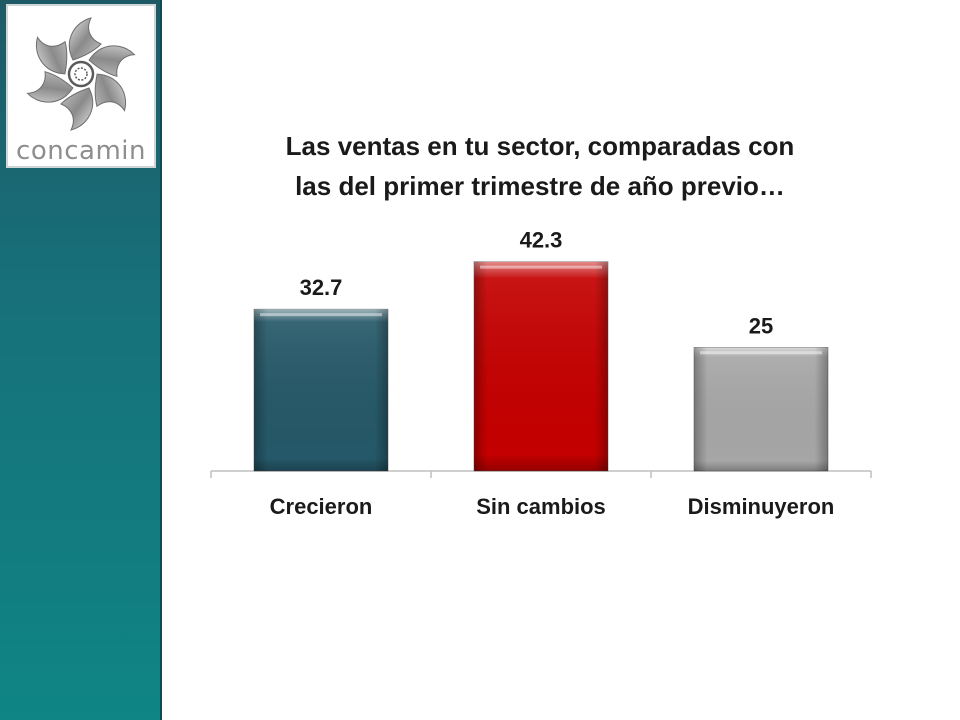 The width and height of the screenshot is (960, 720). I want to click on concamin-logo: concamin, so click(81, 86).